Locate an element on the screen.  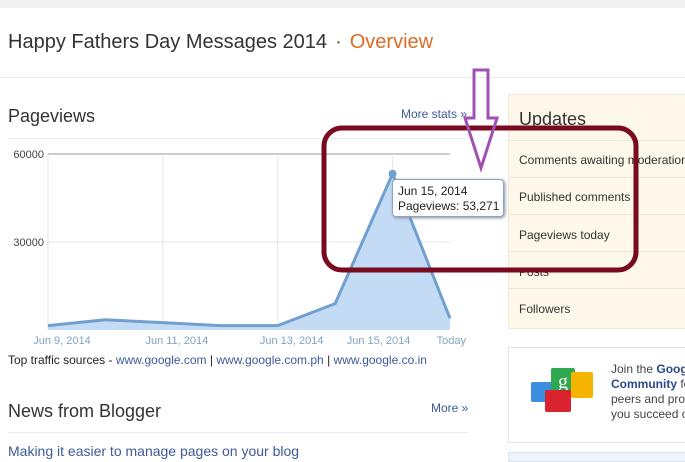
x-tick-label: Jun 15, 2014 is located at coordinates (379, 341).